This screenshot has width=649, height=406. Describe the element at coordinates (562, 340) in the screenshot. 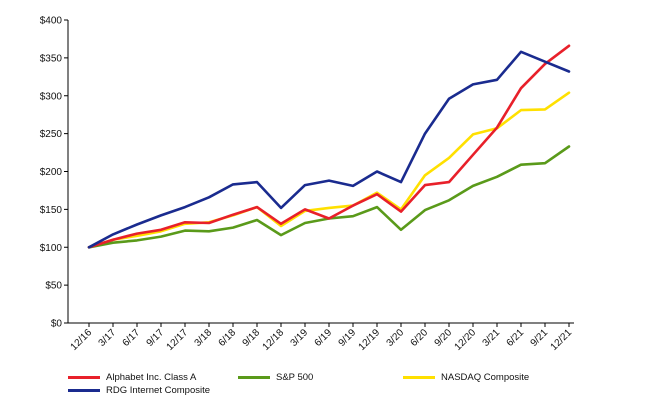

I see `x-tick-label: 12/21` at that location.